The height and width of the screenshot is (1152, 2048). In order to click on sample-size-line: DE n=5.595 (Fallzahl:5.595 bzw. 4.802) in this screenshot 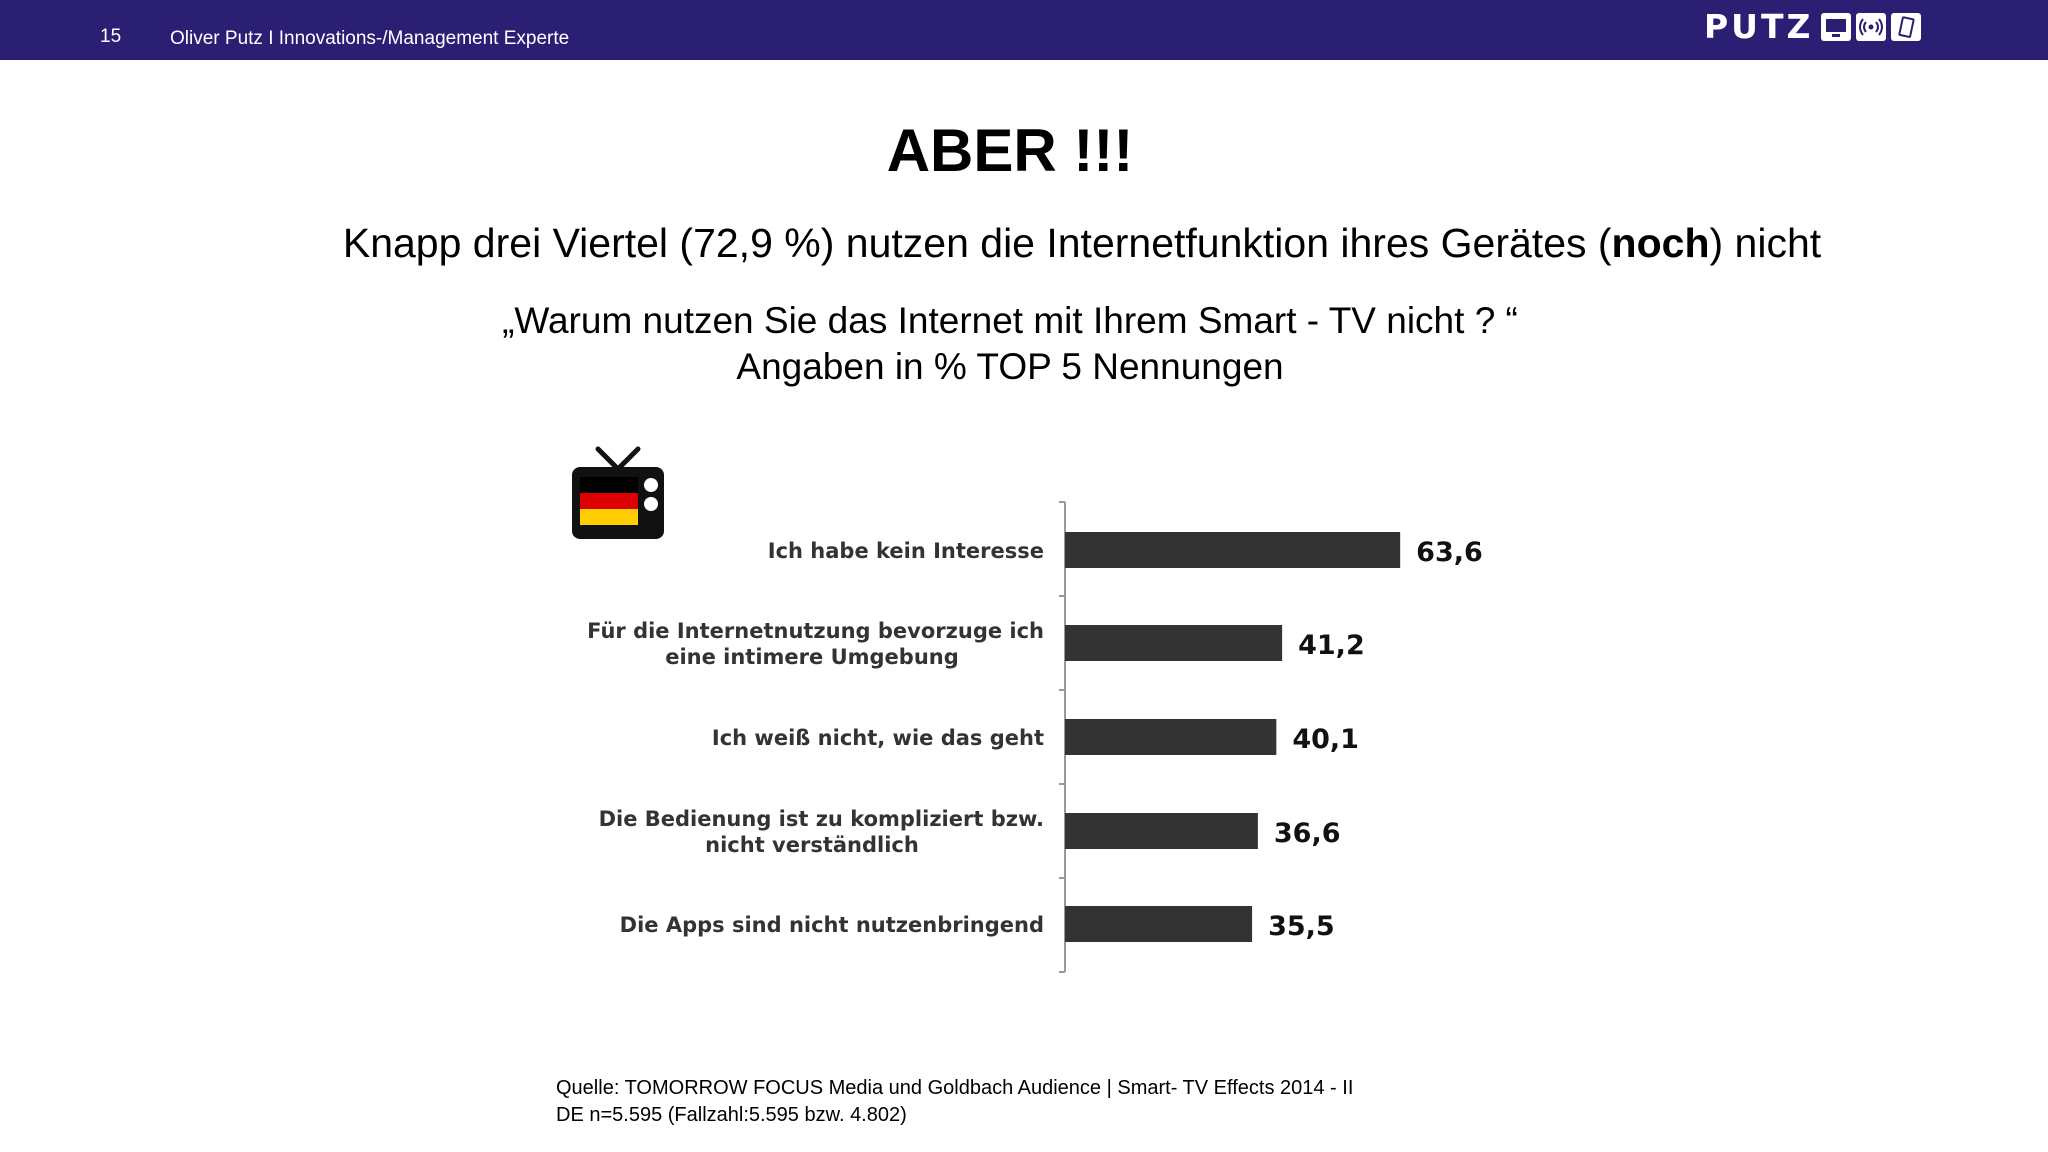, I will do `click(731, 1115)`.